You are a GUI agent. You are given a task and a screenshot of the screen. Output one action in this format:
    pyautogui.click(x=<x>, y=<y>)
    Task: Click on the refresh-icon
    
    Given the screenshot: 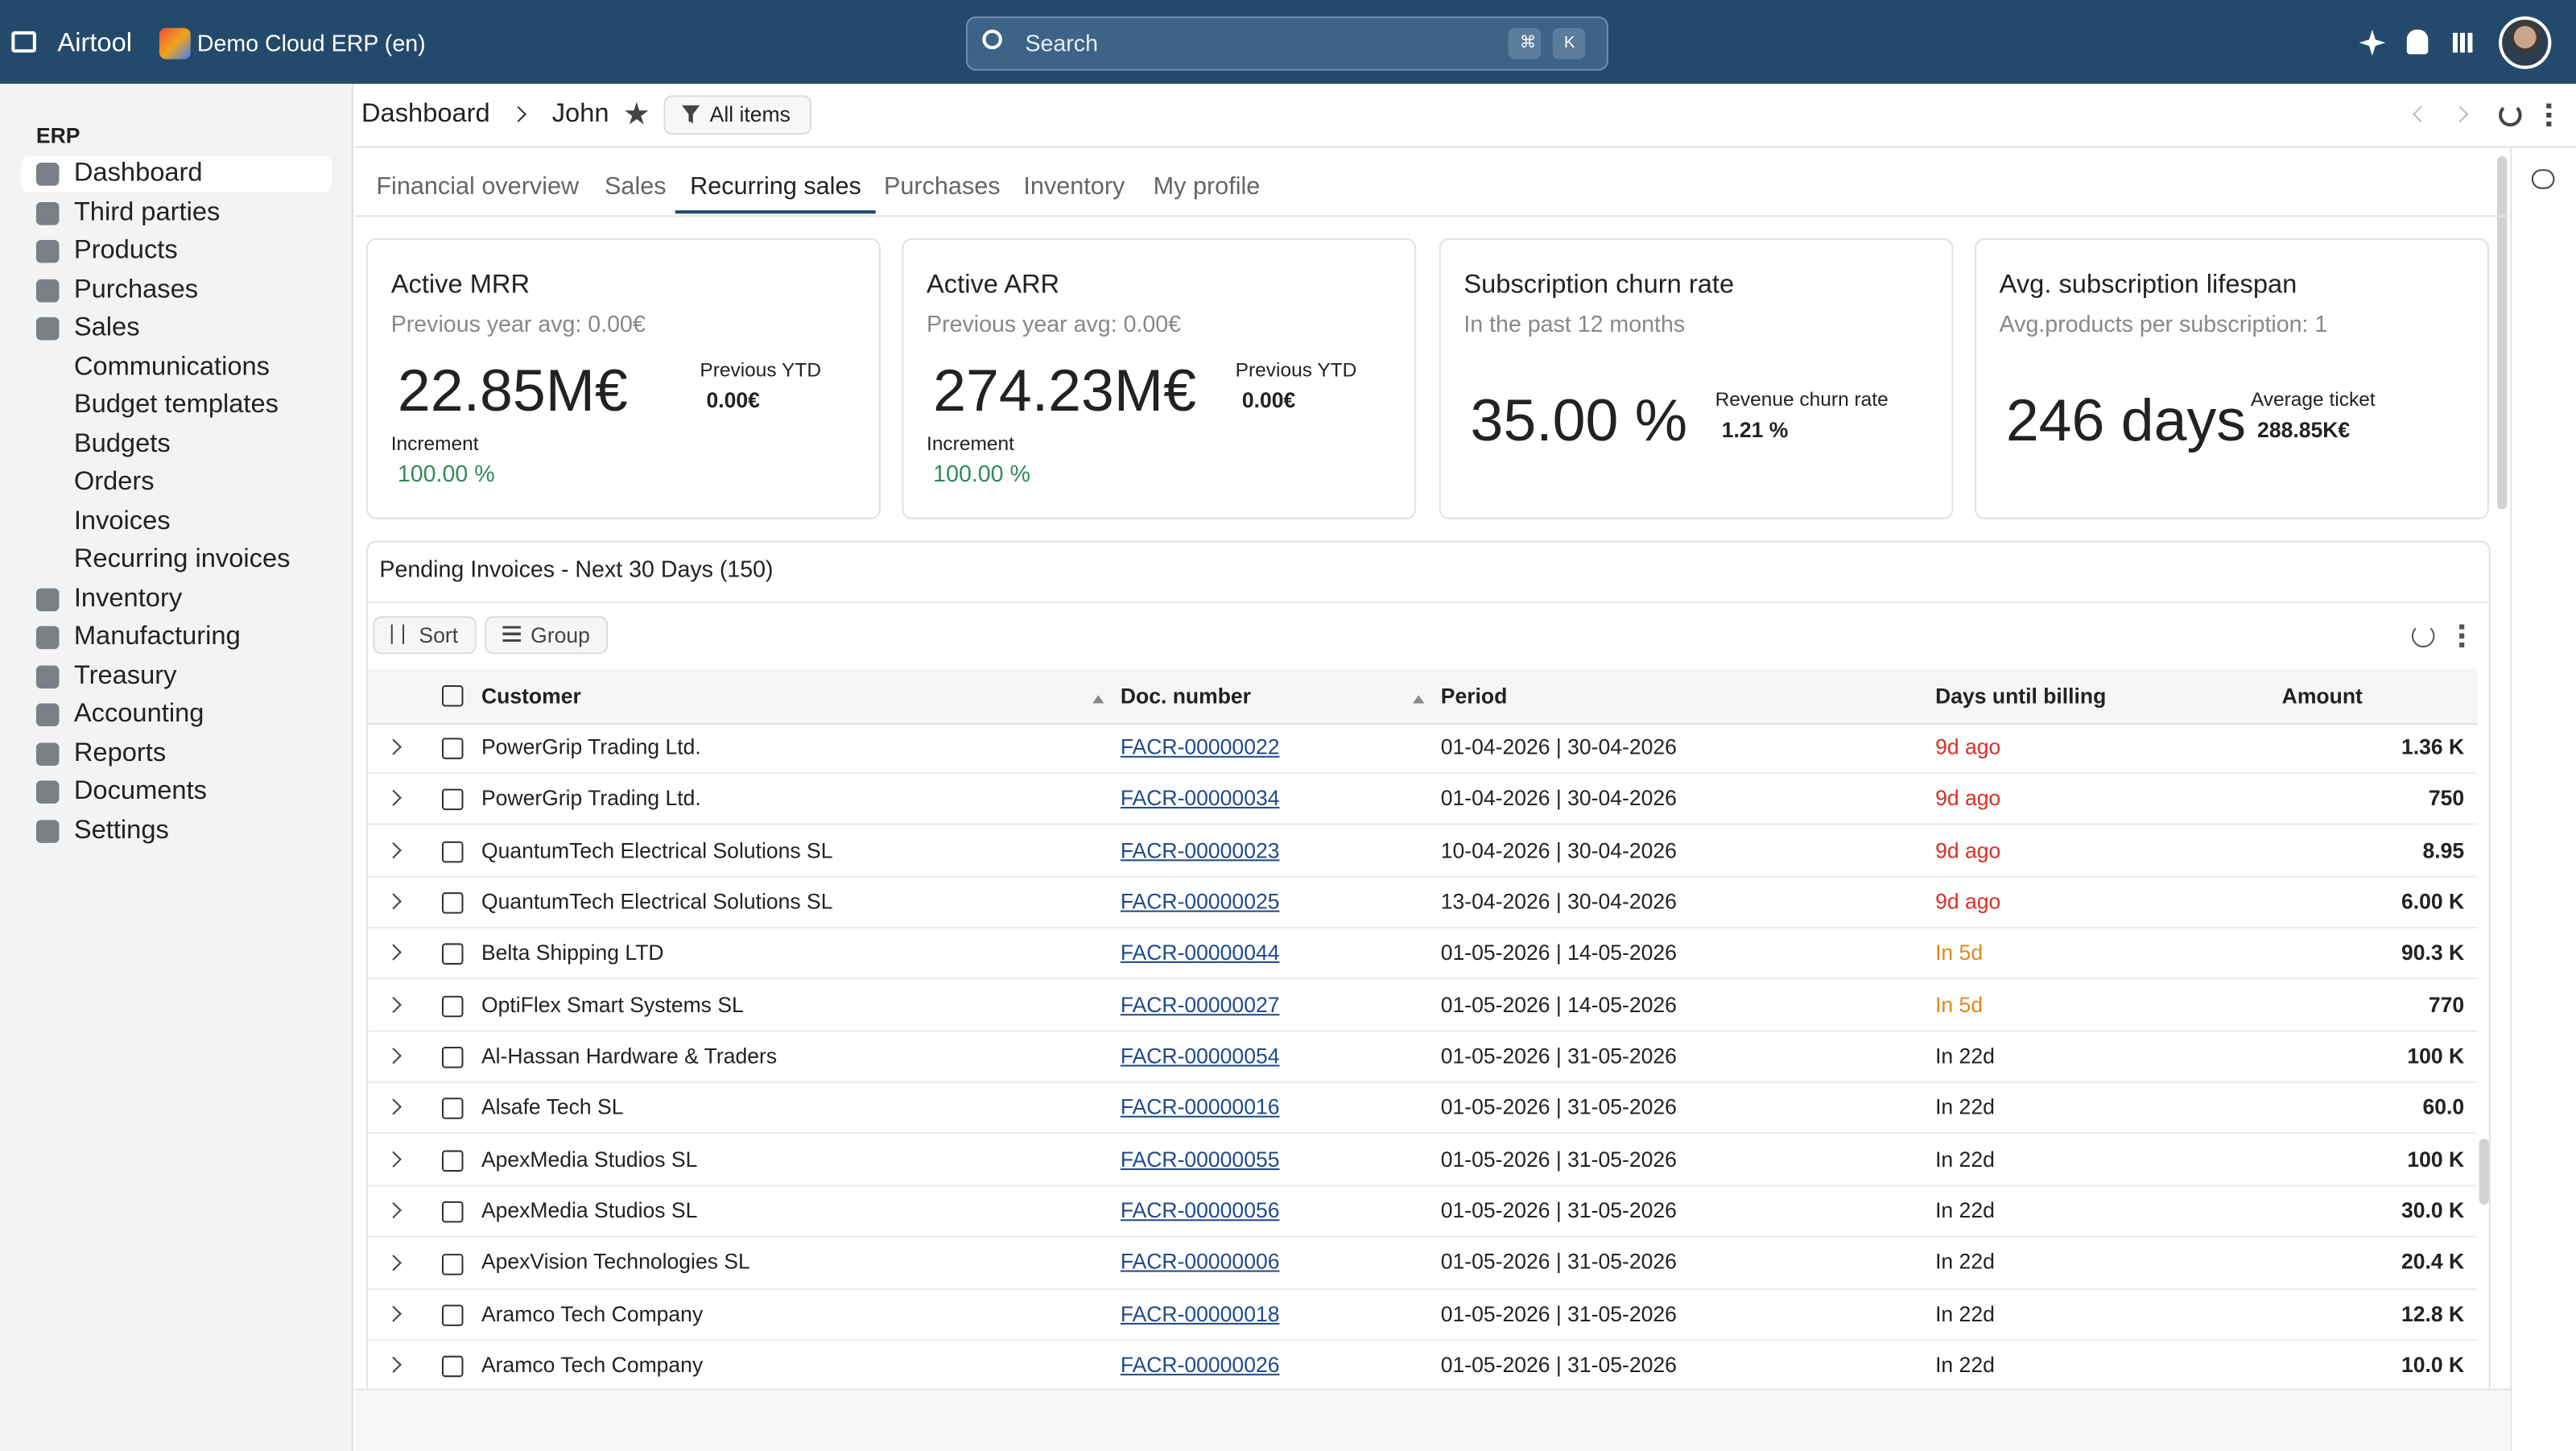 What is the action you would take?
    pyautogui.click(x=2510, y=115)
    